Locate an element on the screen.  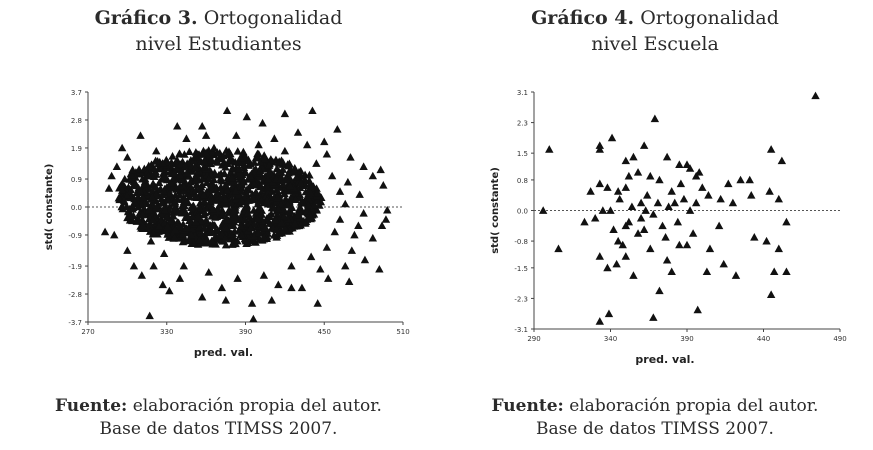
chart-title-label: Gráfico 4. is located at coordinates (583, 18).